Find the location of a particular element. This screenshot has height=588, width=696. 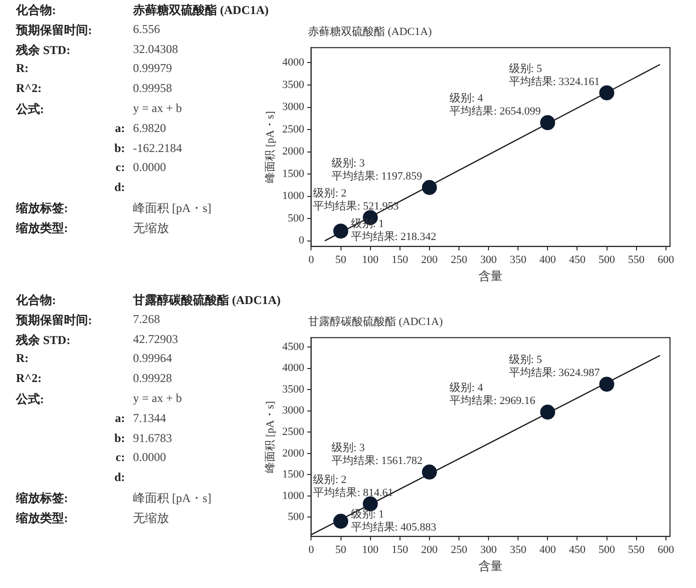

text: 甘露醇碳酸硫酸酯 (ADC1A) is located at coordinates (207, 300).